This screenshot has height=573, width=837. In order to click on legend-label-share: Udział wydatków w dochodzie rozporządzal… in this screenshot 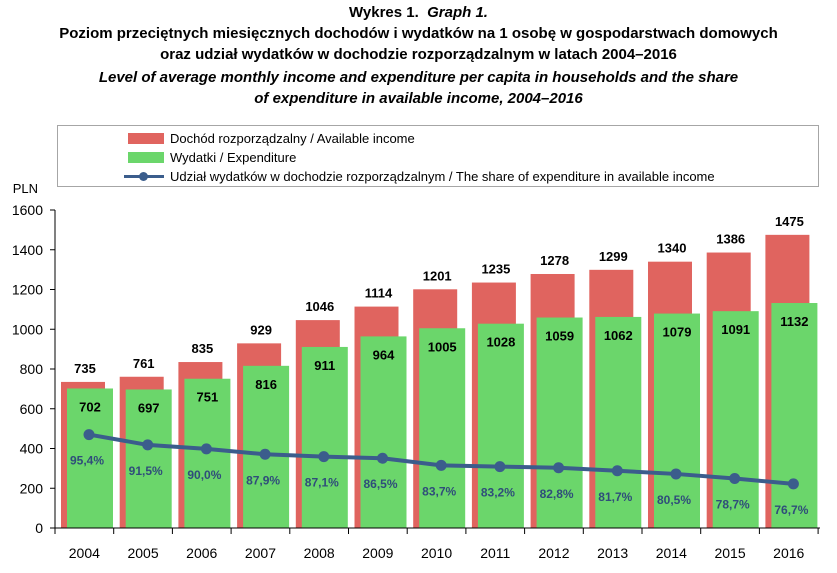, I will do `click(442, 176)`.